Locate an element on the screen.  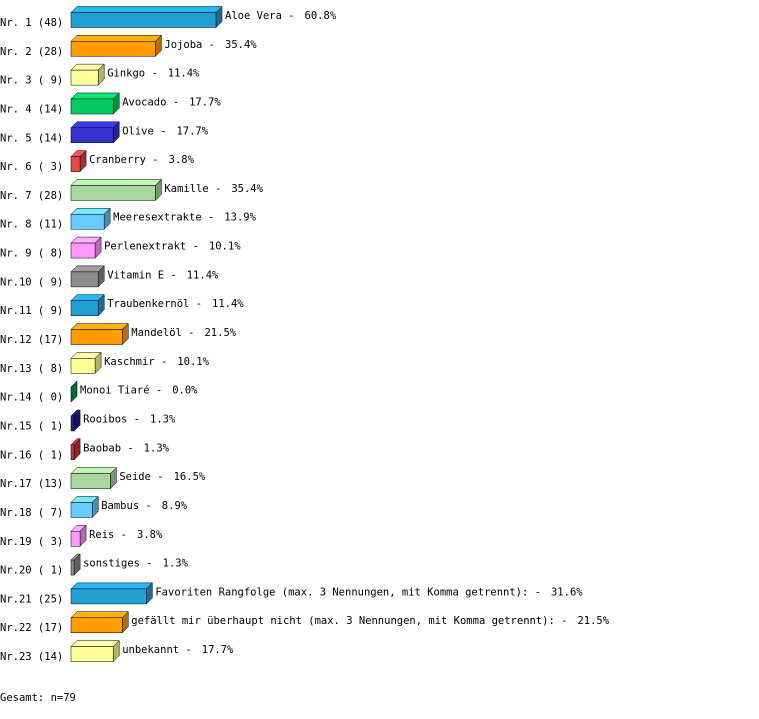
category-label: Ginkgo - is located at coordinates (132, 74).